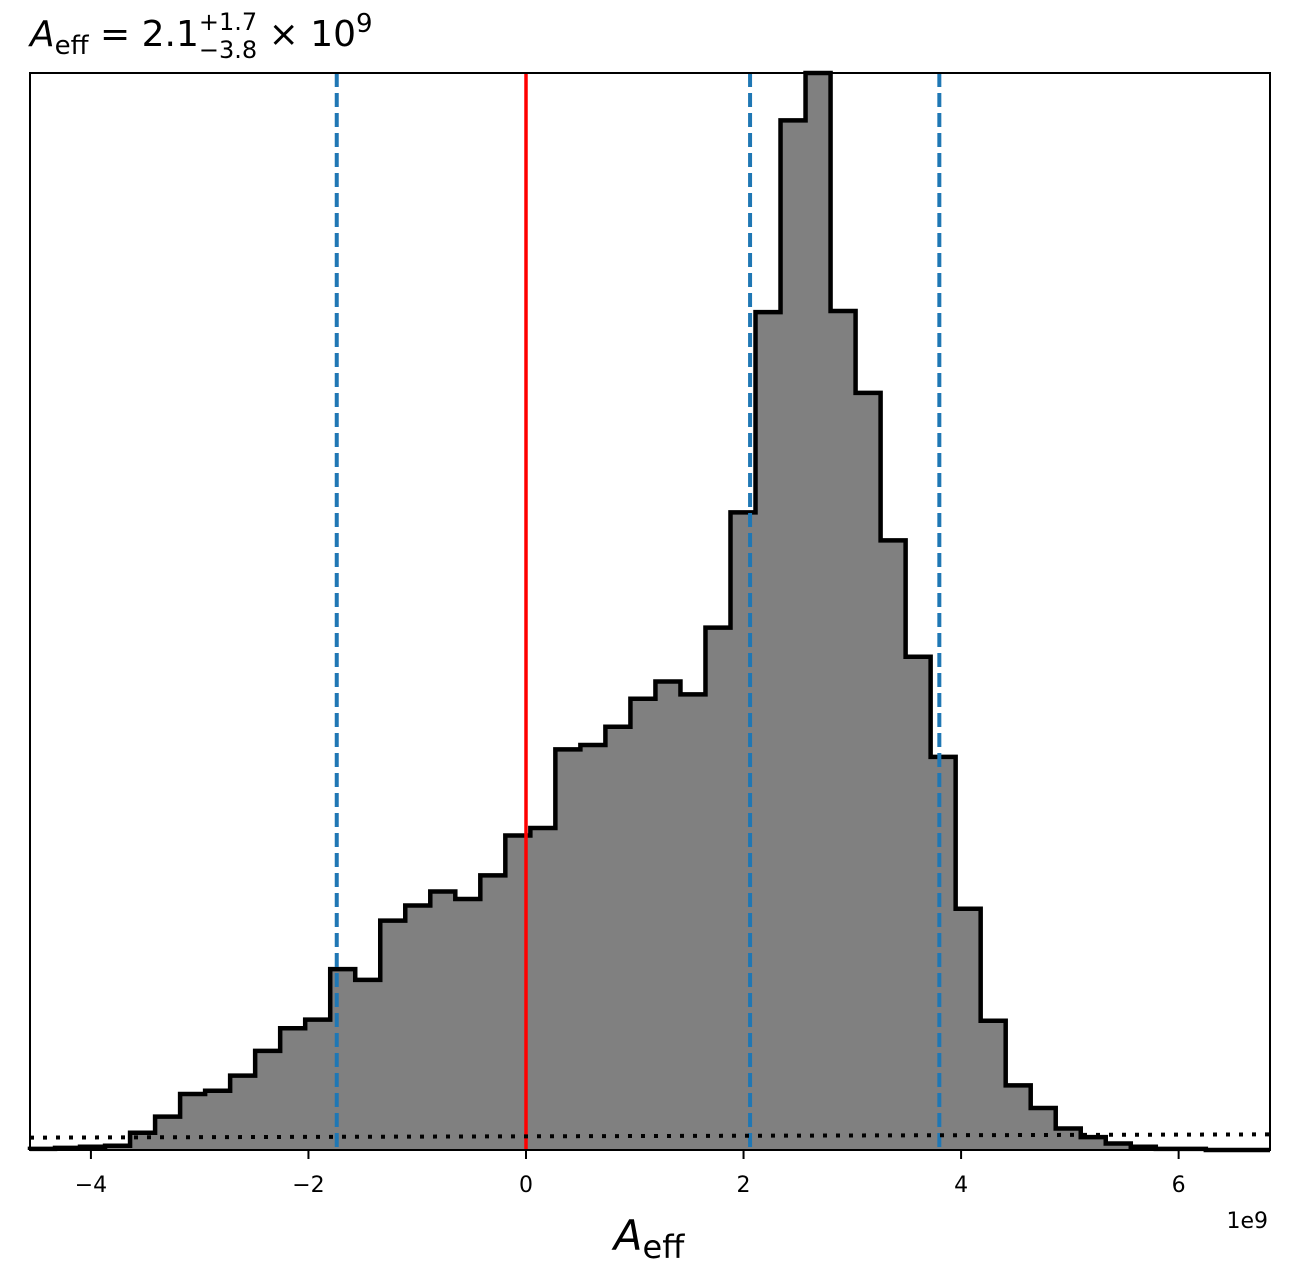 The height and width of the screenshot is (1278, 1289). What do you see at coordinates (627, 1235) in the screenshot?
I see `xlabel-symbol: A` at bounding box center [627, 1235].